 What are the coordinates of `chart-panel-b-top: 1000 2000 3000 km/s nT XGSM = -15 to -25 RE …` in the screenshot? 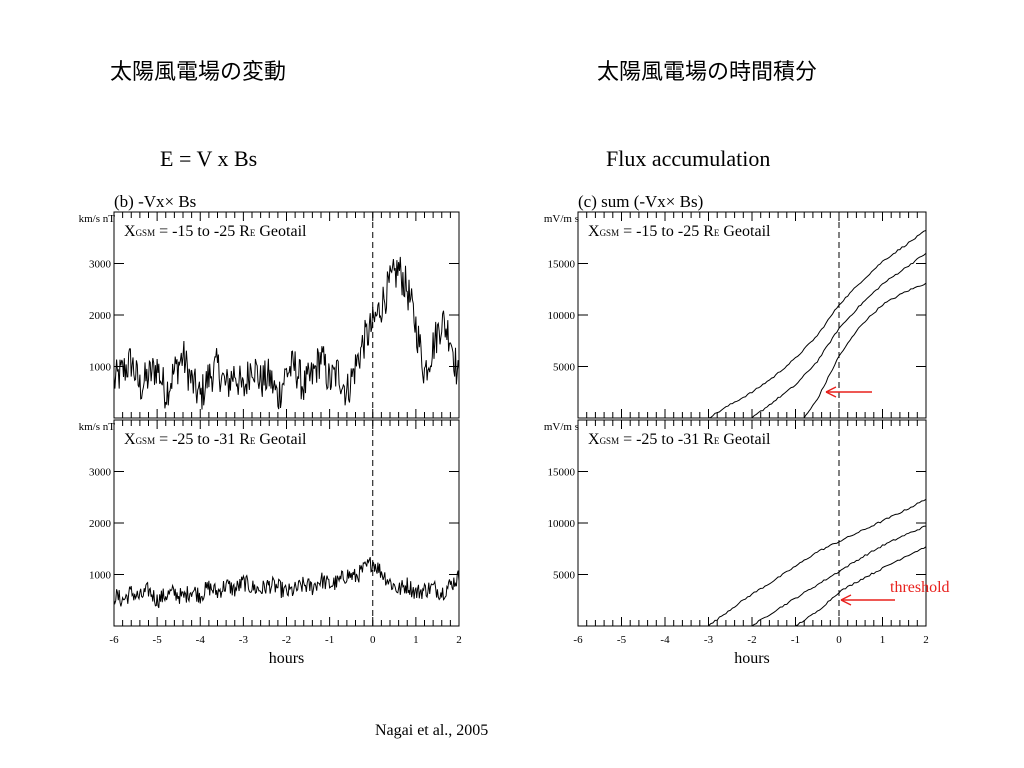 It's located at (269, 305).